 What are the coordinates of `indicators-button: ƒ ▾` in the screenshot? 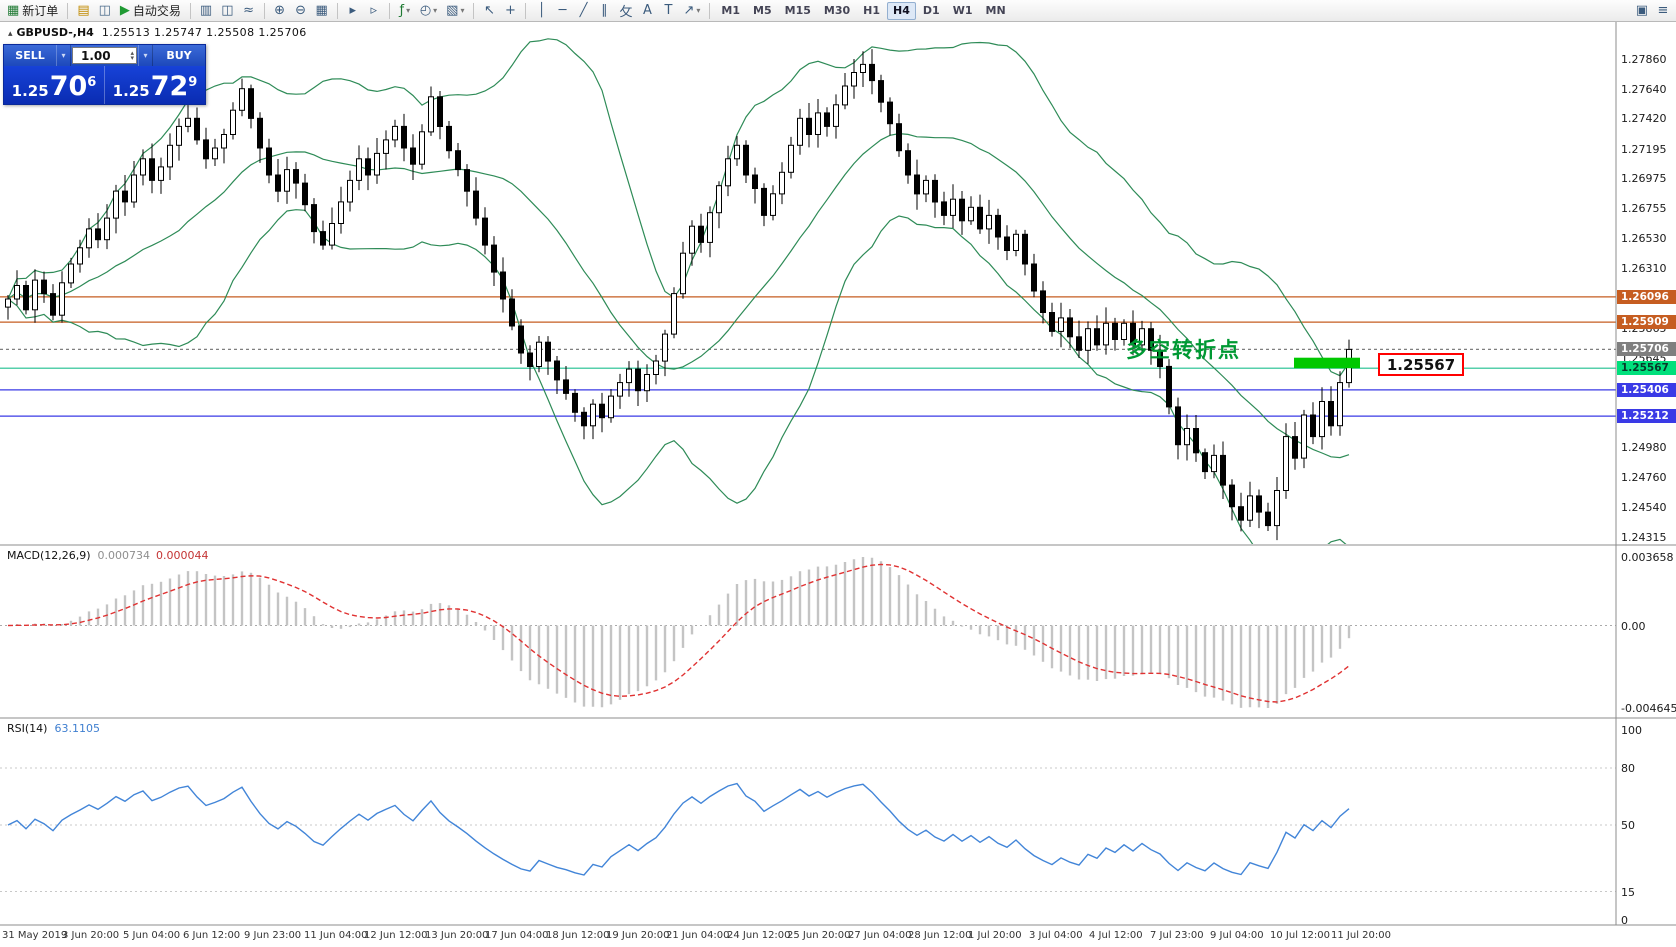 It's located at (405, 11).